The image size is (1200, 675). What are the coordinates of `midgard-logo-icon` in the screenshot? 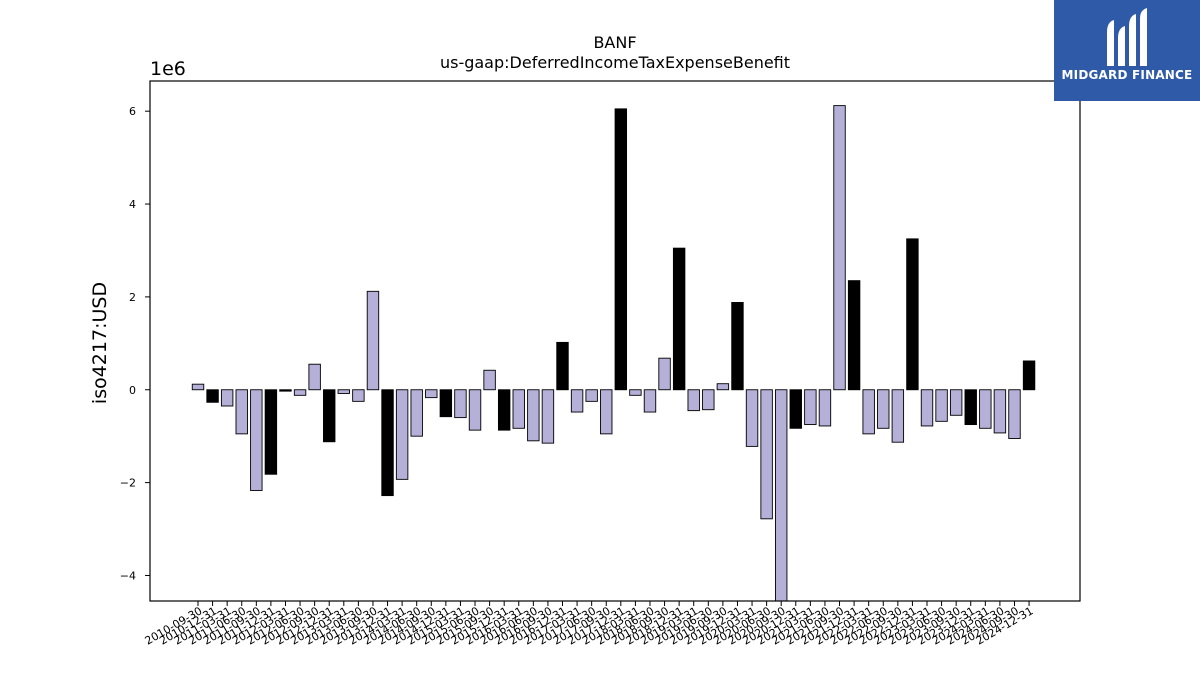 It's located at (1127, 37).